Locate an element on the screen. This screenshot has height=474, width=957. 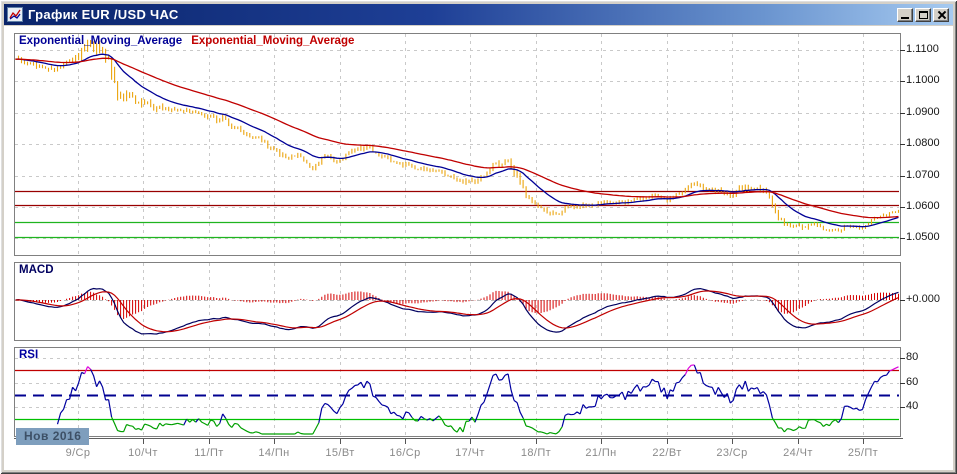
minimize-button is located at coordinates (905, 14).